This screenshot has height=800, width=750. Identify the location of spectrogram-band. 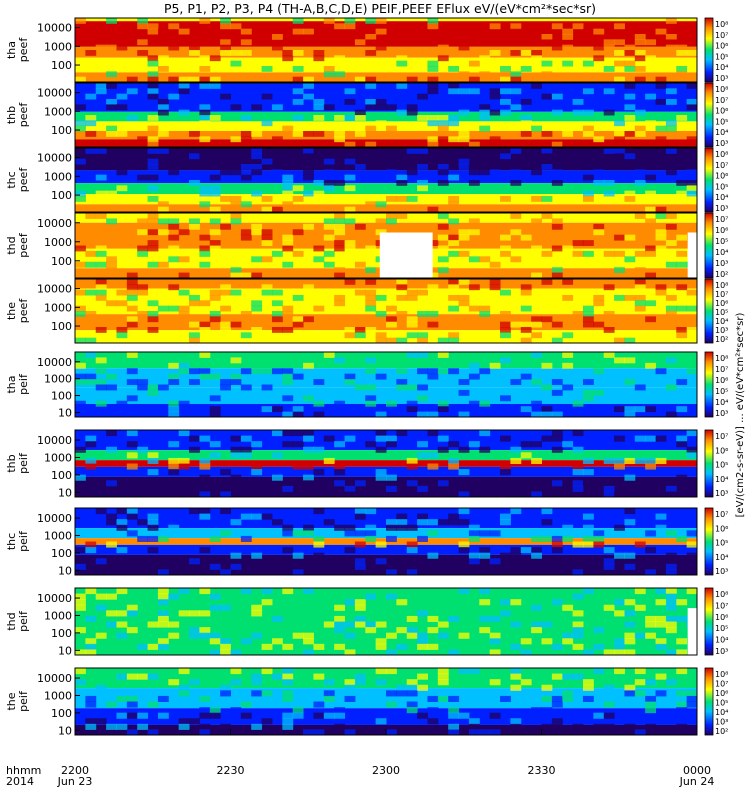
(386, 455).